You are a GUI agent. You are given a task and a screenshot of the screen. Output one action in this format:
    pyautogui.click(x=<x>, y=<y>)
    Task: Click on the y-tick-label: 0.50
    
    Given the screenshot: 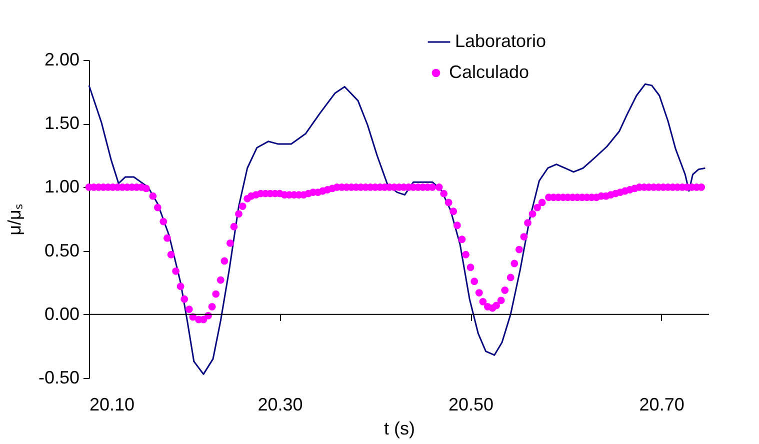 What is the action you would take?
    pyautogui.click(x=62, y=250)
    